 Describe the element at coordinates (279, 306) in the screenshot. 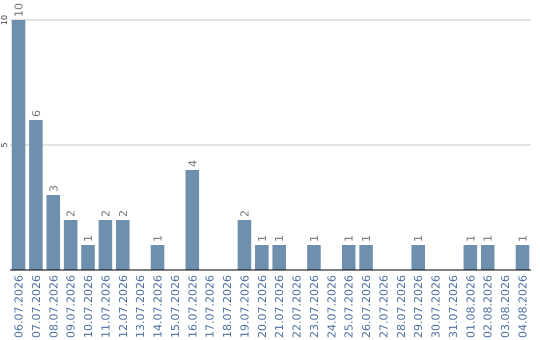

I see `x-tick-label: 21.07.2026` at that location.